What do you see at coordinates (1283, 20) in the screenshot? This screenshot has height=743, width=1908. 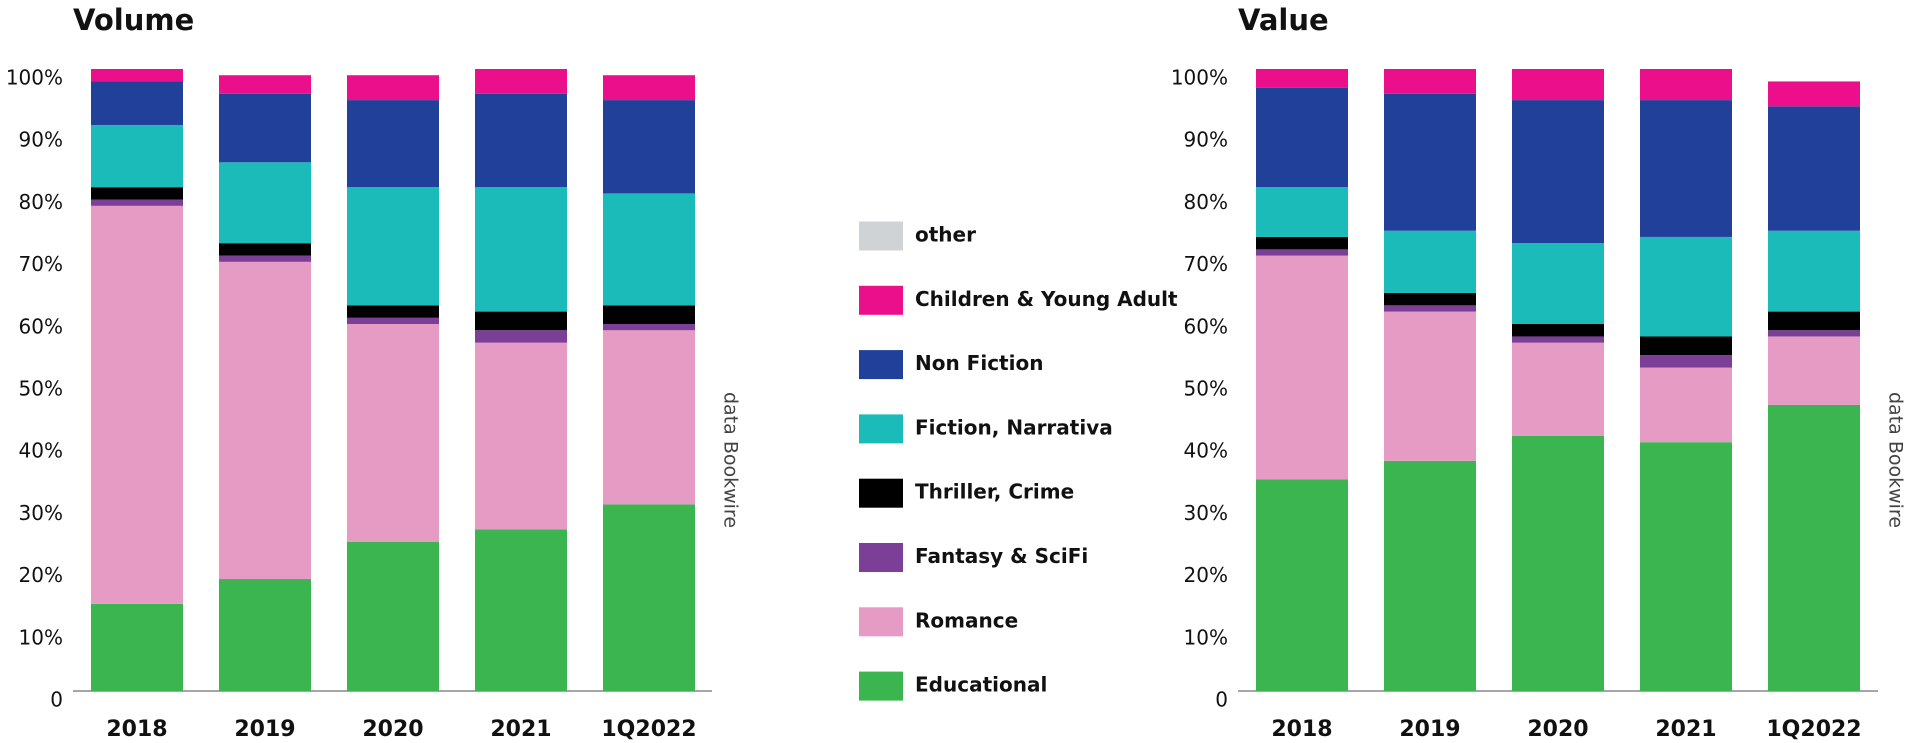 I see `chart-title: Value` at bounding box center [1283, 20].